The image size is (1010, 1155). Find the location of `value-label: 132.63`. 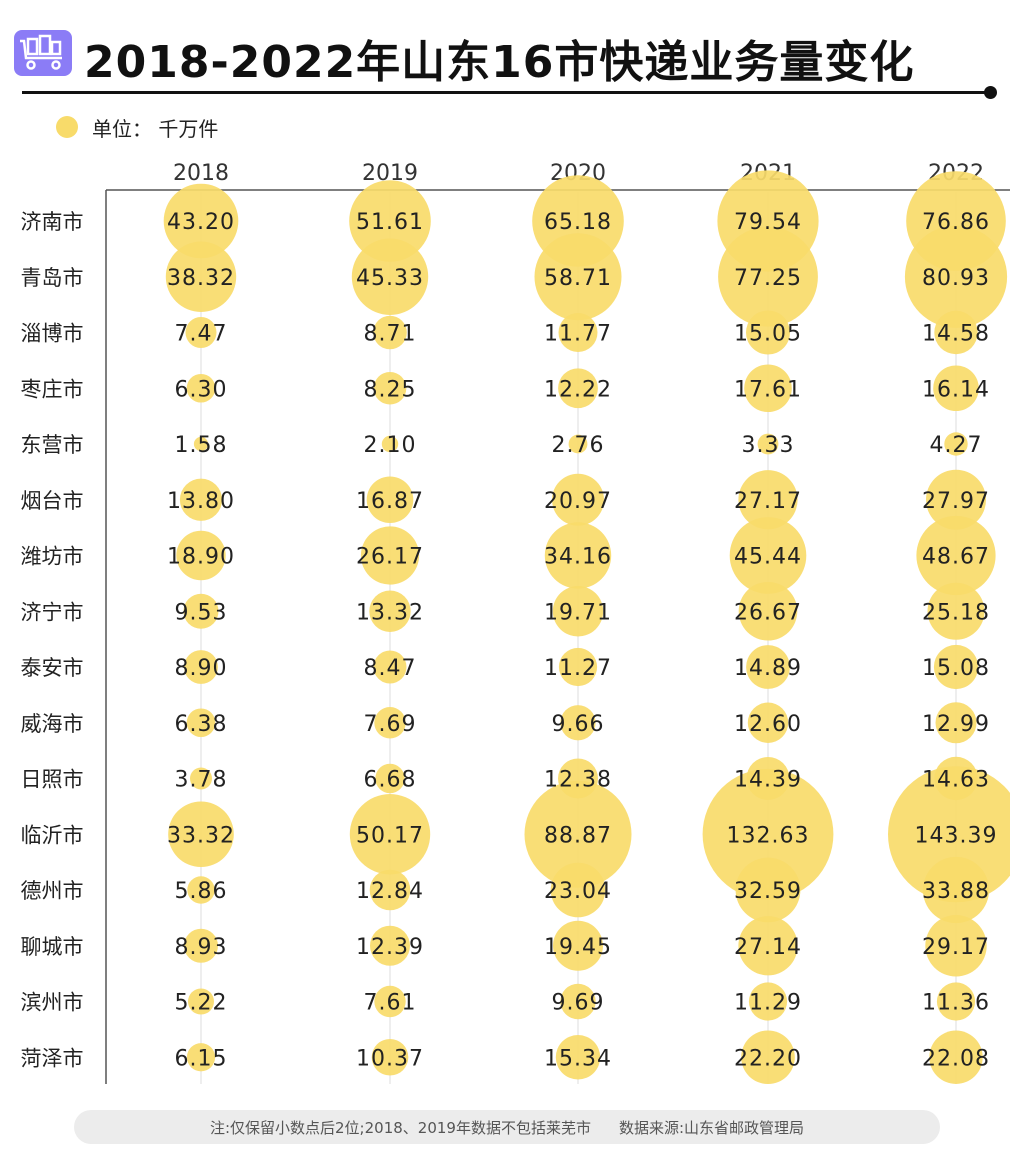

value-label: 132.63 is located at coordinates (768, 835).